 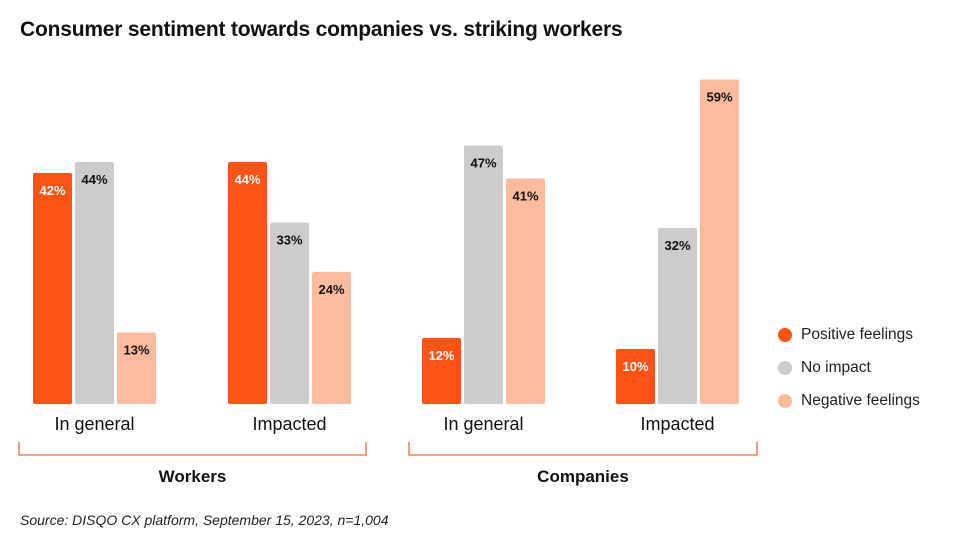 I want to click on bar-workers-impacted-positive, so click(x=247, y=283).